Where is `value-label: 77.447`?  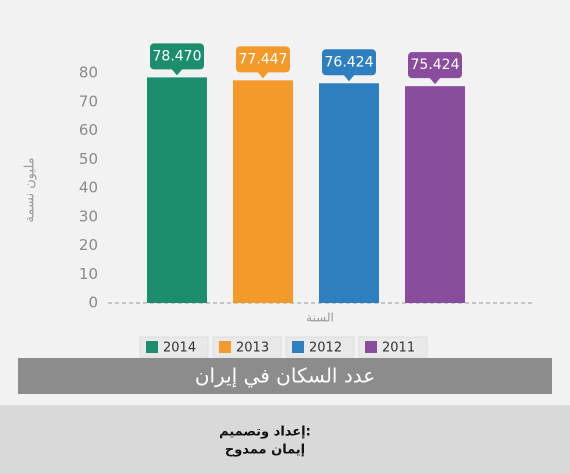
value-label: 77.447 is located at coordinates (263, 59).